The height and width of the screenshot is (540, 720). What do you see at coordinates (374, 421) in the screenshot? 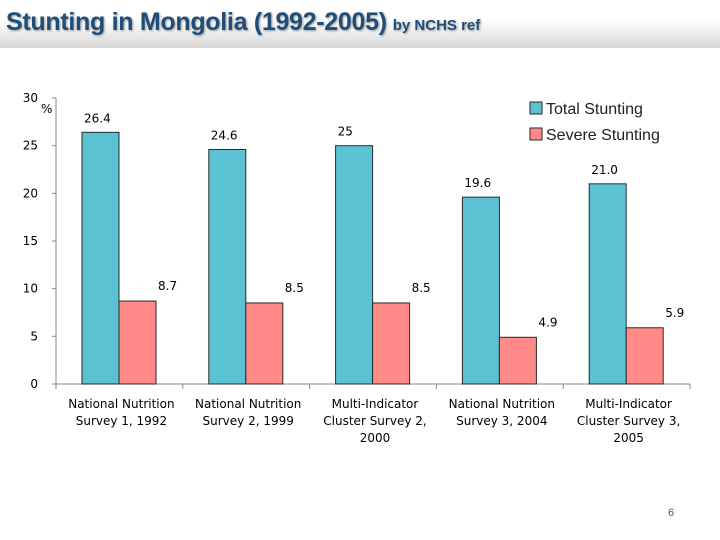
I see `x-category-label: Cluster Survey 2,` at bounding box center [374, 421].